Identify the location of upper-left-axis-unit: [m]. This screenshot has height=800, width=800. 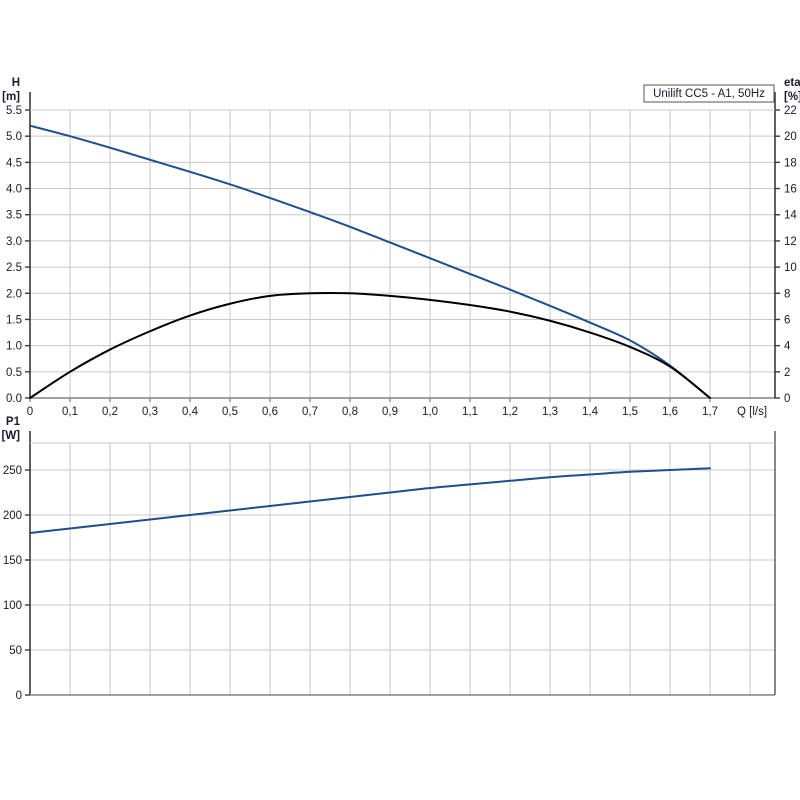
(11, 97).